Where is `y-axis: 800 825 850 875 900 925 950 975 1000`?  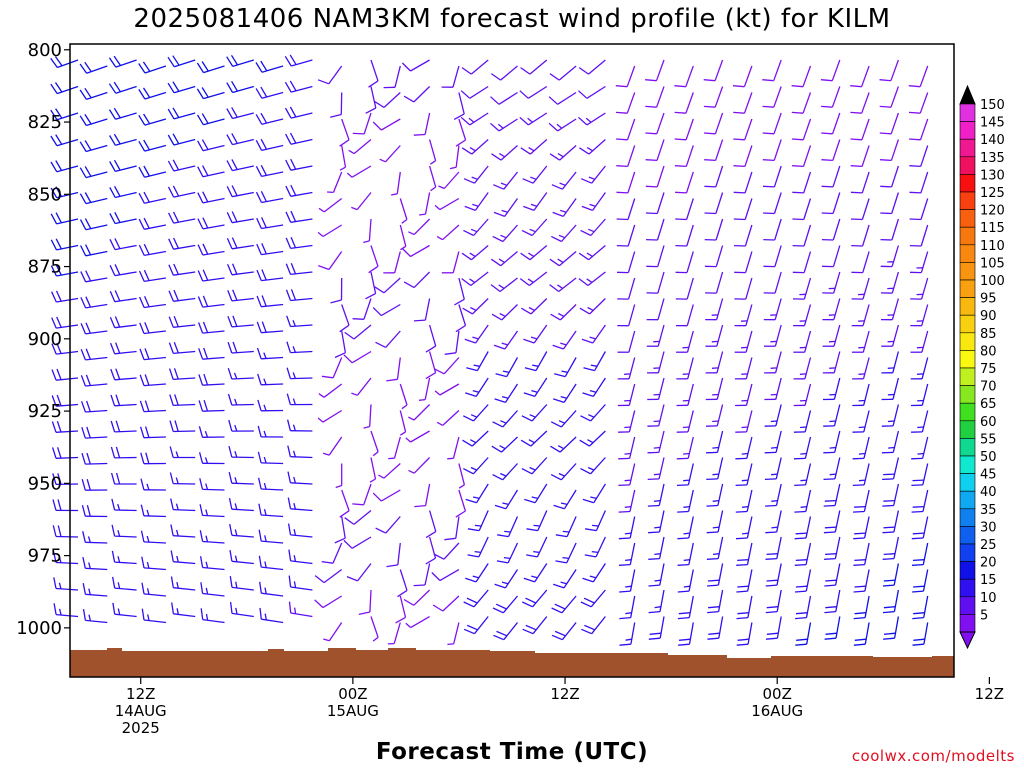 y-axis: 800 825 850 875 900 925 950 975 1000 is located at coordinates (43, 339).